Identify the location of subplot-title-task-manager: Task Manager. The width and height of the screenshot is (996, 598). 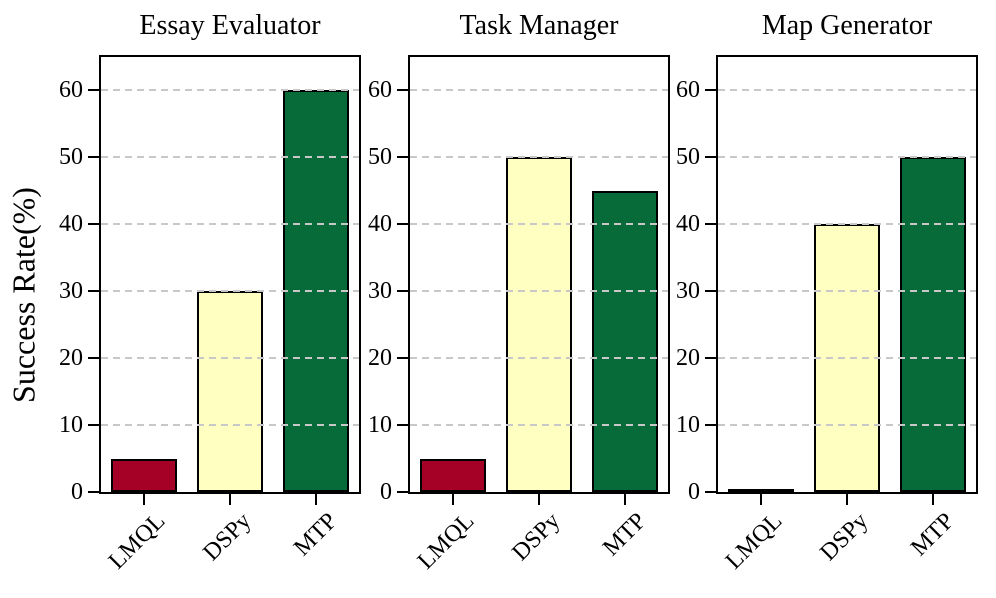
(539, 25).